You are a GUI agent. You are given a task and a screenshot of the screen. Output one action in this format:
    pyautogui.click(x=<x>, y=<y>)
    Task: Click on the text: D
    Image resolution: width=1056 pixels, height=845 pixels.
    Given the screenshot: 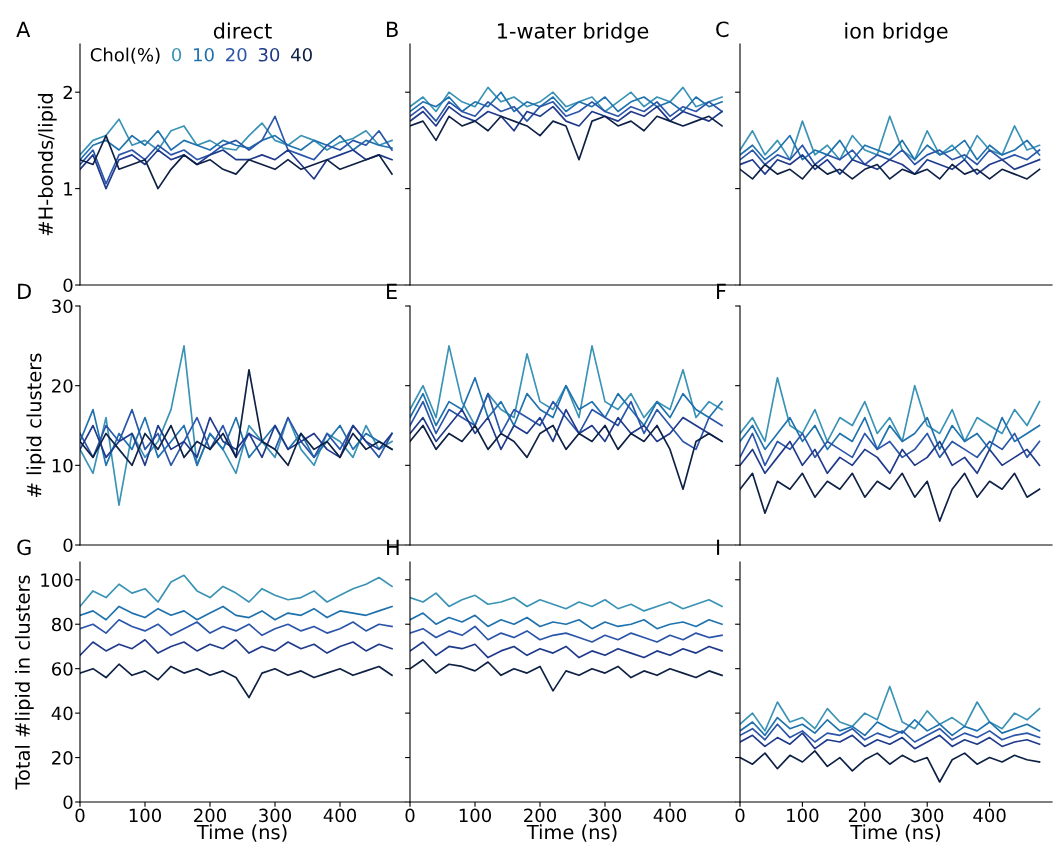 What is the action you would take?
    pyautogui.click(x=24, y=291)
    